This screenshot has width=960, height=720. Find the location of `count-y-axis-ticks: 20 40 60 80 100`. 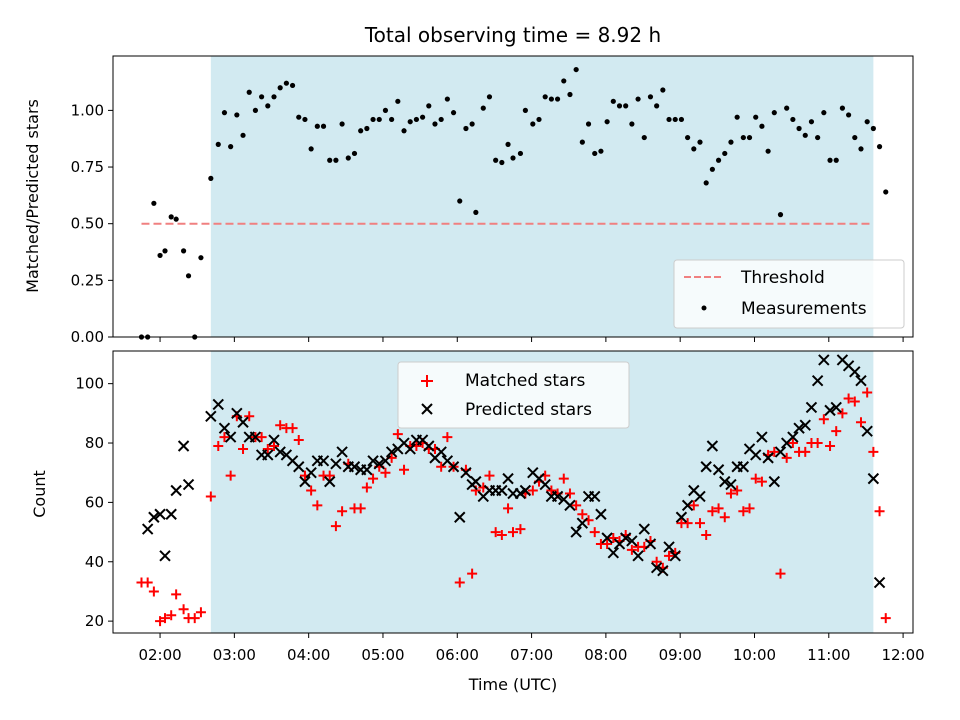

count-y-axis-ticks: 20 40 60 80 100 is located at coordinates (94, 502).